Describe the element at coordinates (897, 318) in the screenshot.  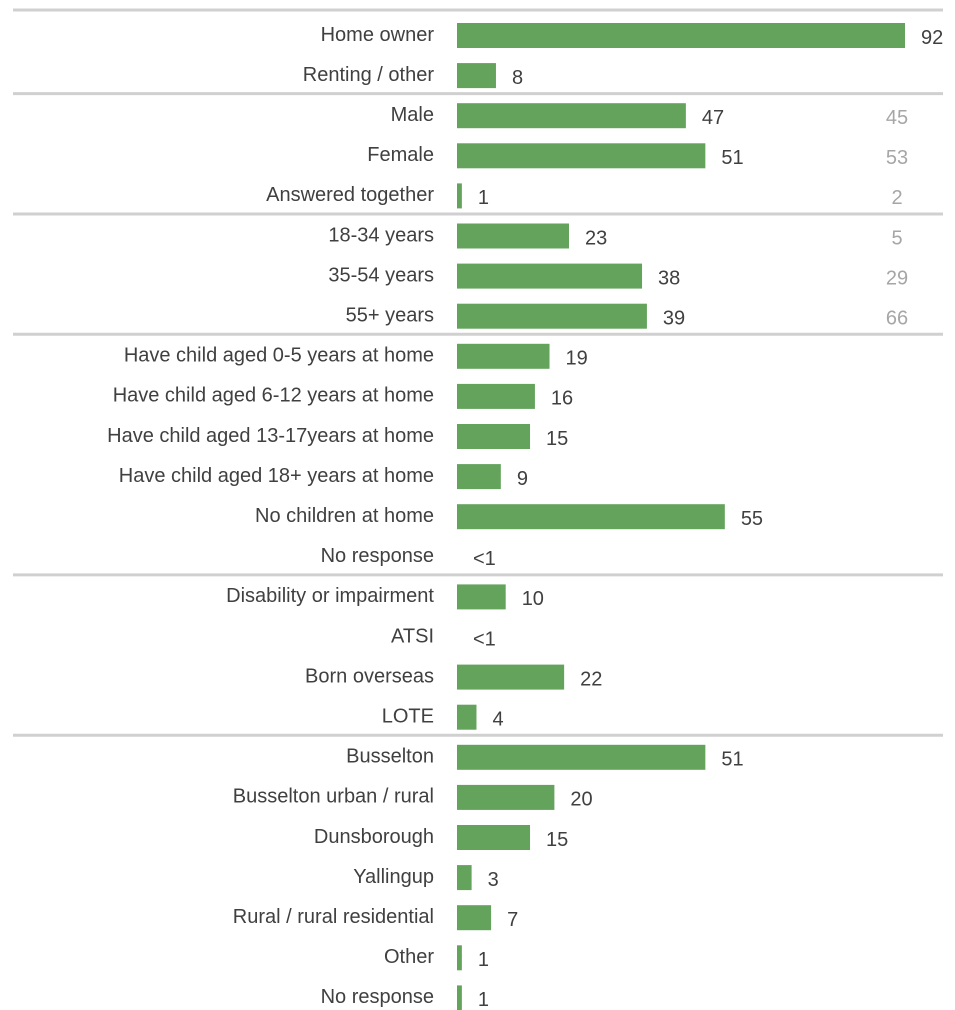
I see `comparison-label: 66` at that location.